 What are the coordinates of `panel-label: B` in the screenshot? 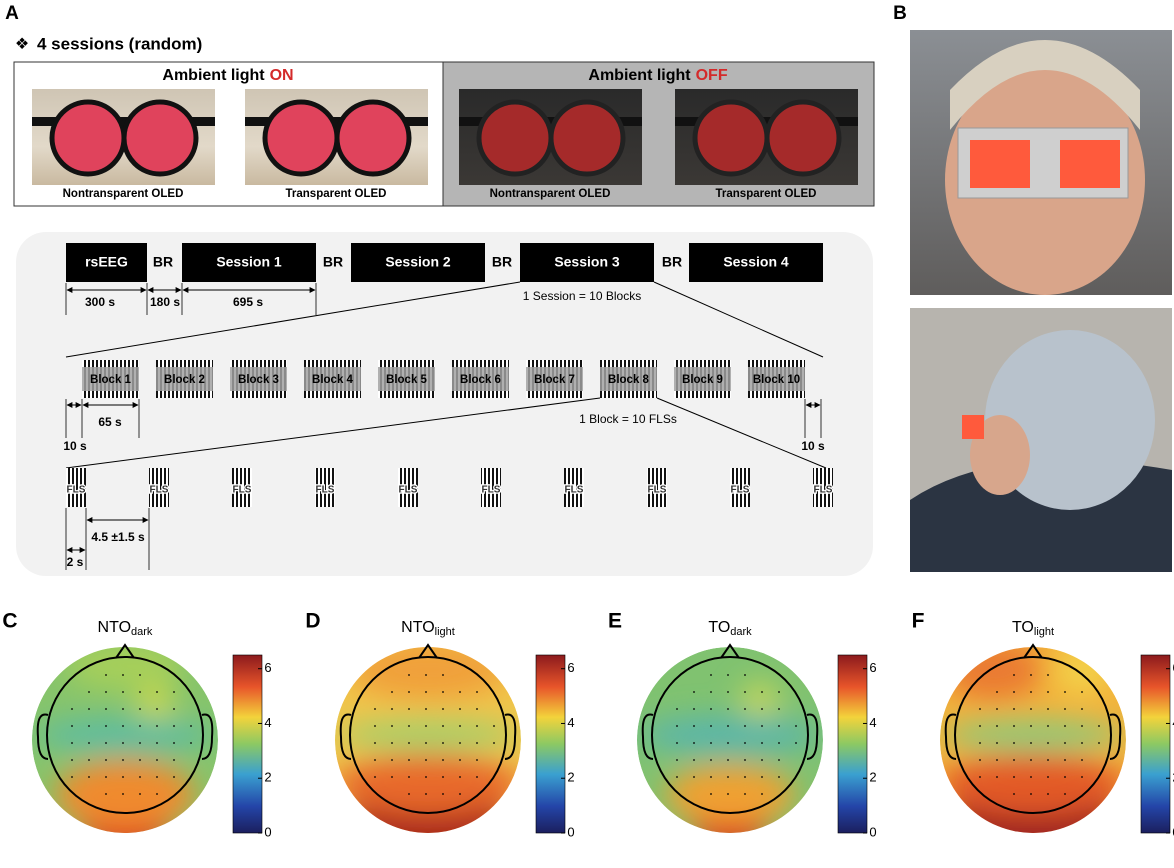 It's located at (900, 13).